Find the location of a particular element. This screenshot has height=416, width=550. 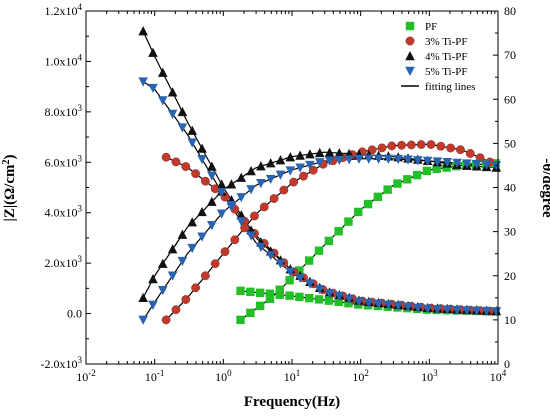

y-right-tick-label: 80 is located at coordinates (510, 11).